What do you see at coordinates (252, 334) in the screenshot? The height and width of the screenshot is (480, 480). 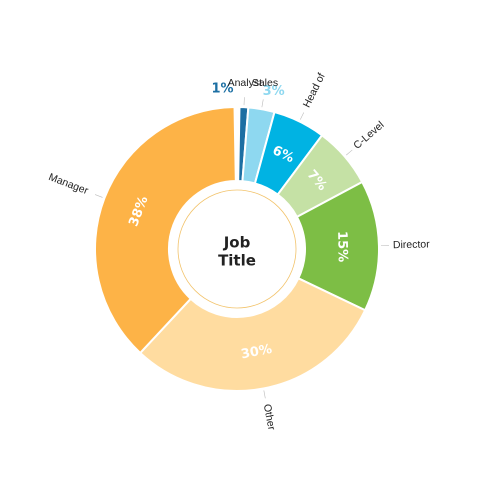 I see `slice-other` at bounding box center [252, 334].